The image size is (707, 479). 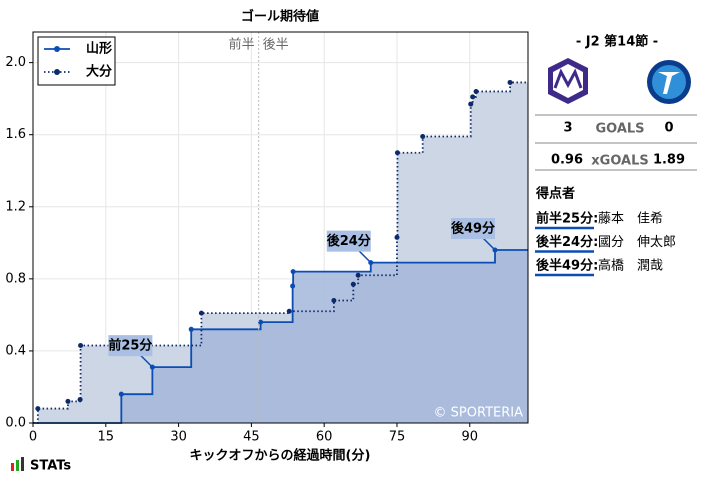 I want to click on annotation-label: 後49分, so click(x=473, y=229).